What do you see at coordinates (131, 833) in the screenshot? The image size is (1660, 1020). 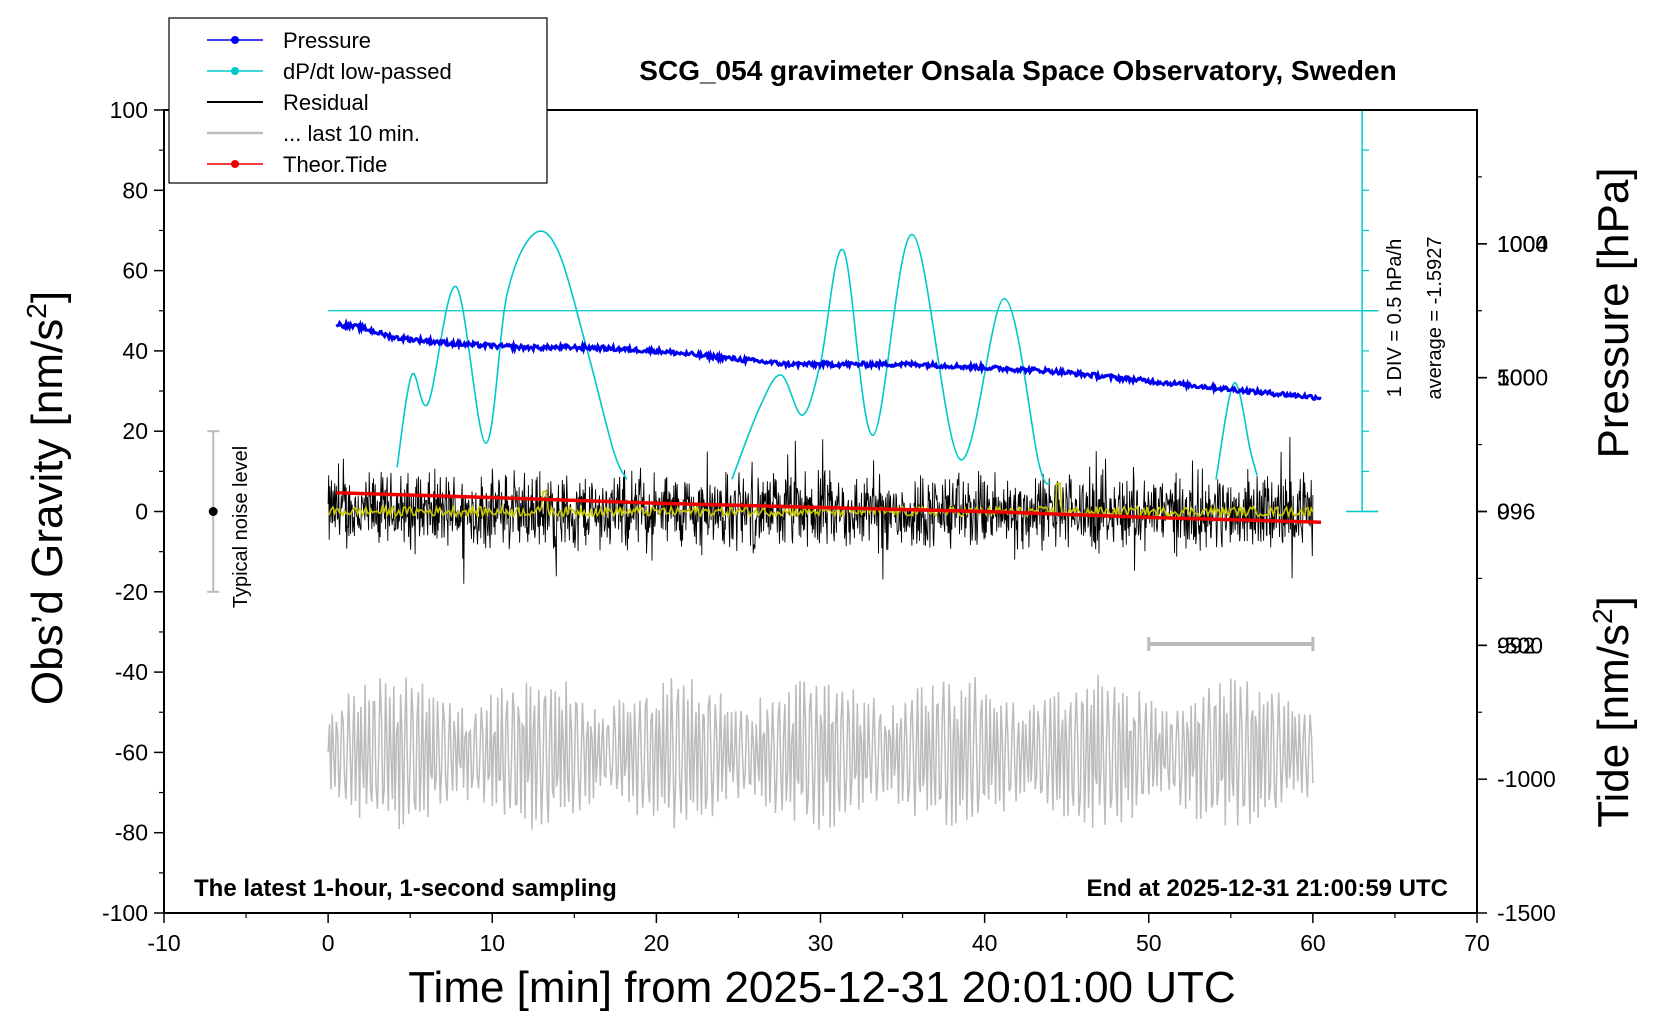 I see `y-tick-label: -80` at bounding box center [131, 833].